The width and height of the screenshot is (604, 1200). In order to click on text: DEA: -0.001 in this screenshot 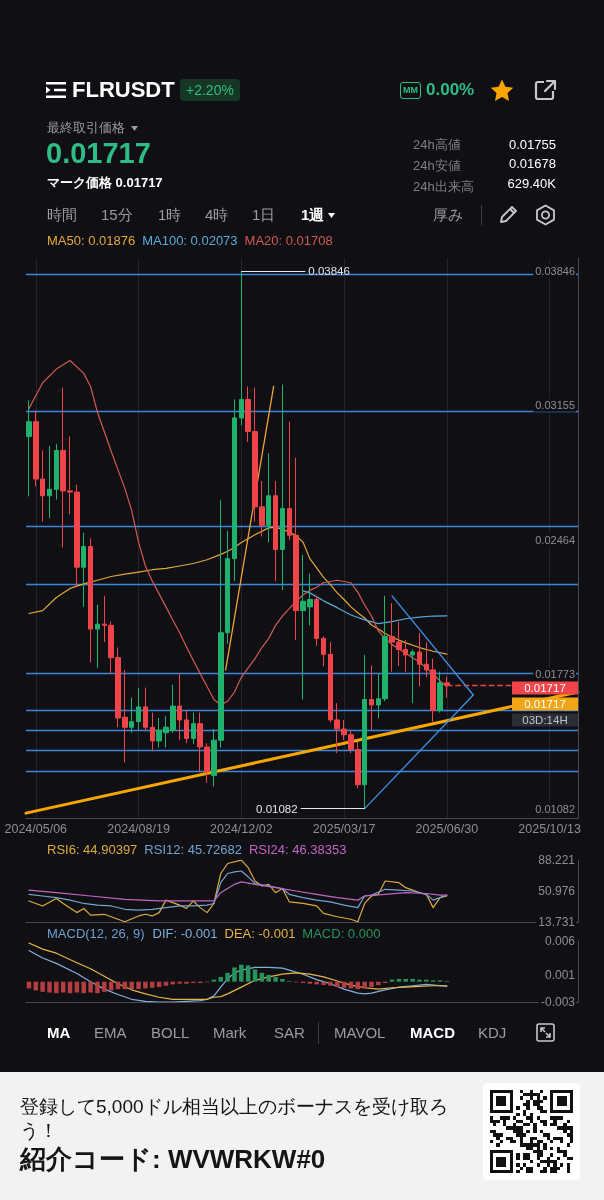, I will do `click(260, 933)`.